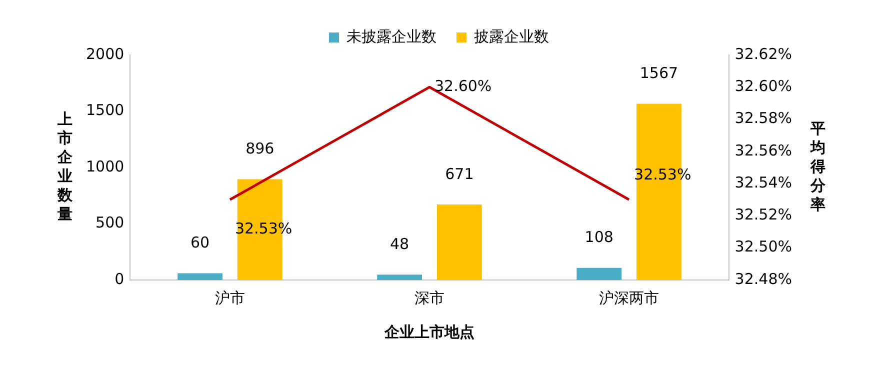  What do you see at coordinates (599, 237) in the screenshot?
I see `data-label: 108` at bounding box center [599, 237].